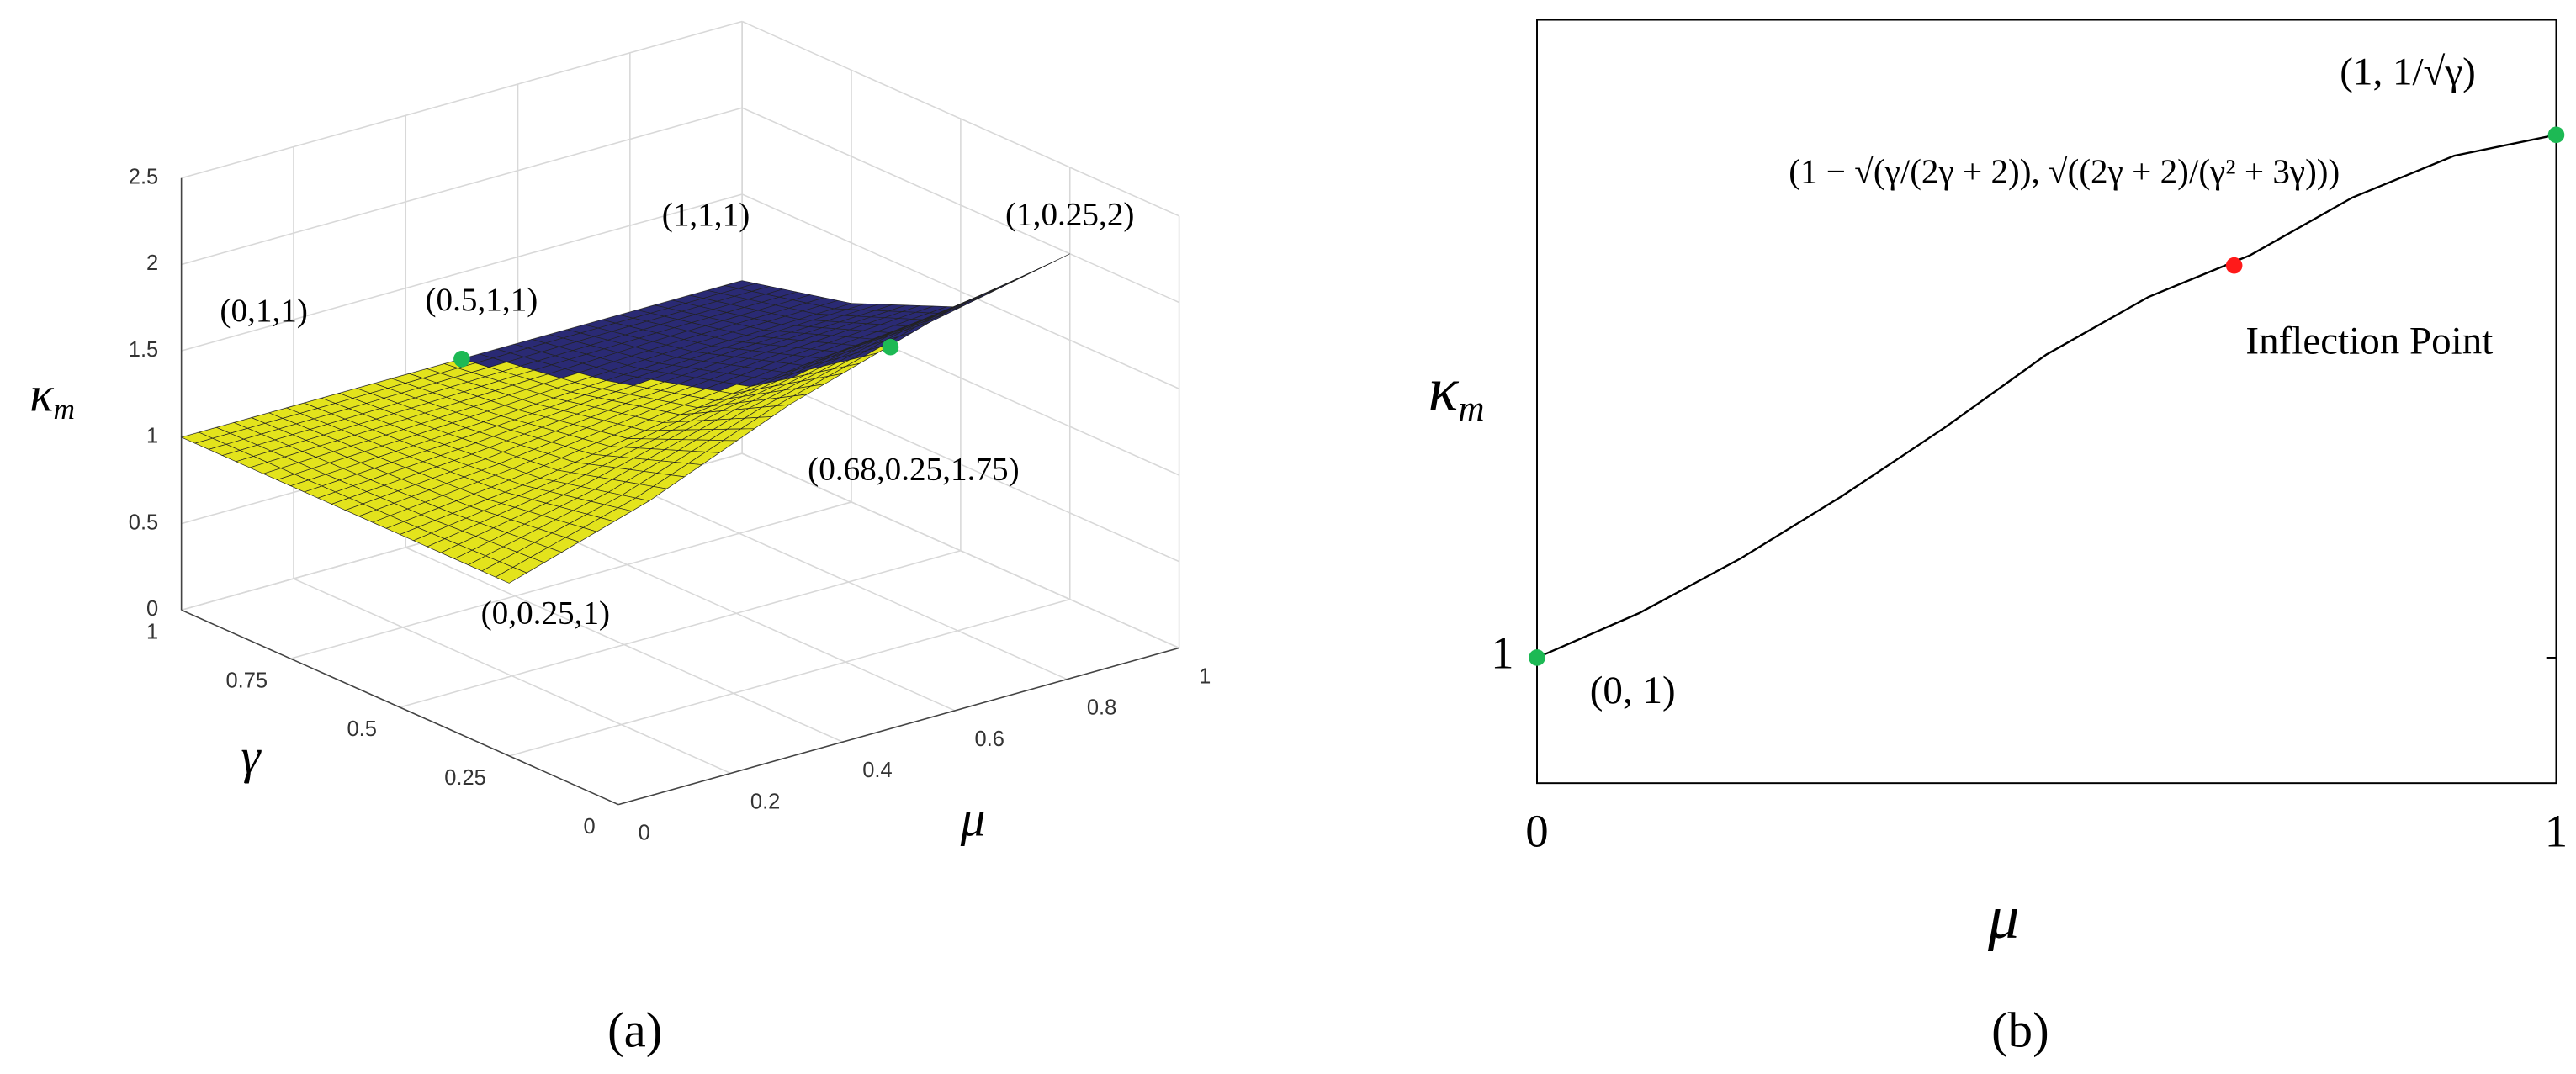 This screenshot has height=1074, width=2576. What do you see at coordinates (1069, 215) in the screenshot?
I see `point-label: (1,0.25,2)` at bounding box center [1069, 215].